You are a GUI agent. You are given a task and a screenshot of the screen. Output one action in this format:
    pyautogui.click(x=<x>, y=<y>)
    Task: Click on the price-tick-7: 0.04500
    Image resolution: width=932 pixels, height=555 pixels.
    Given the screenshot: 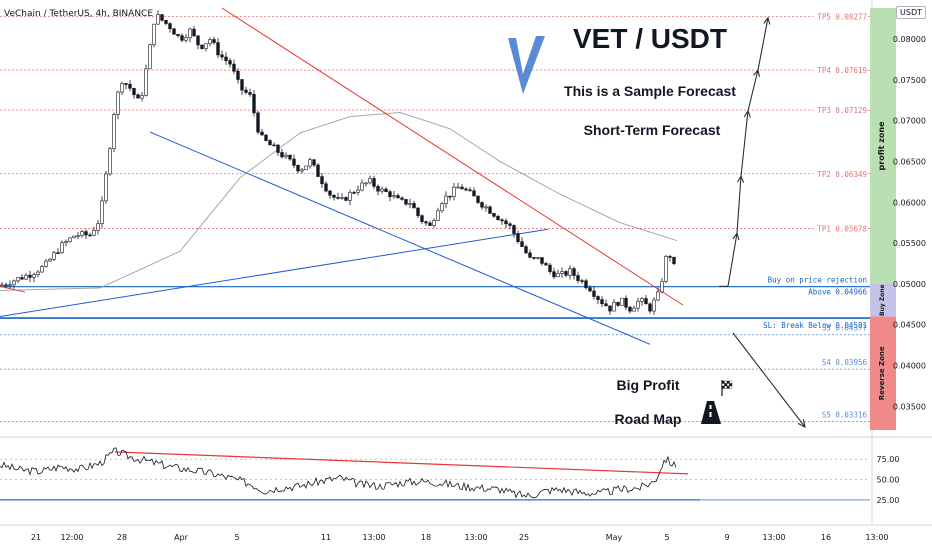 What is the action you would take?
    pyautogui.click(x=909, y=325)
    